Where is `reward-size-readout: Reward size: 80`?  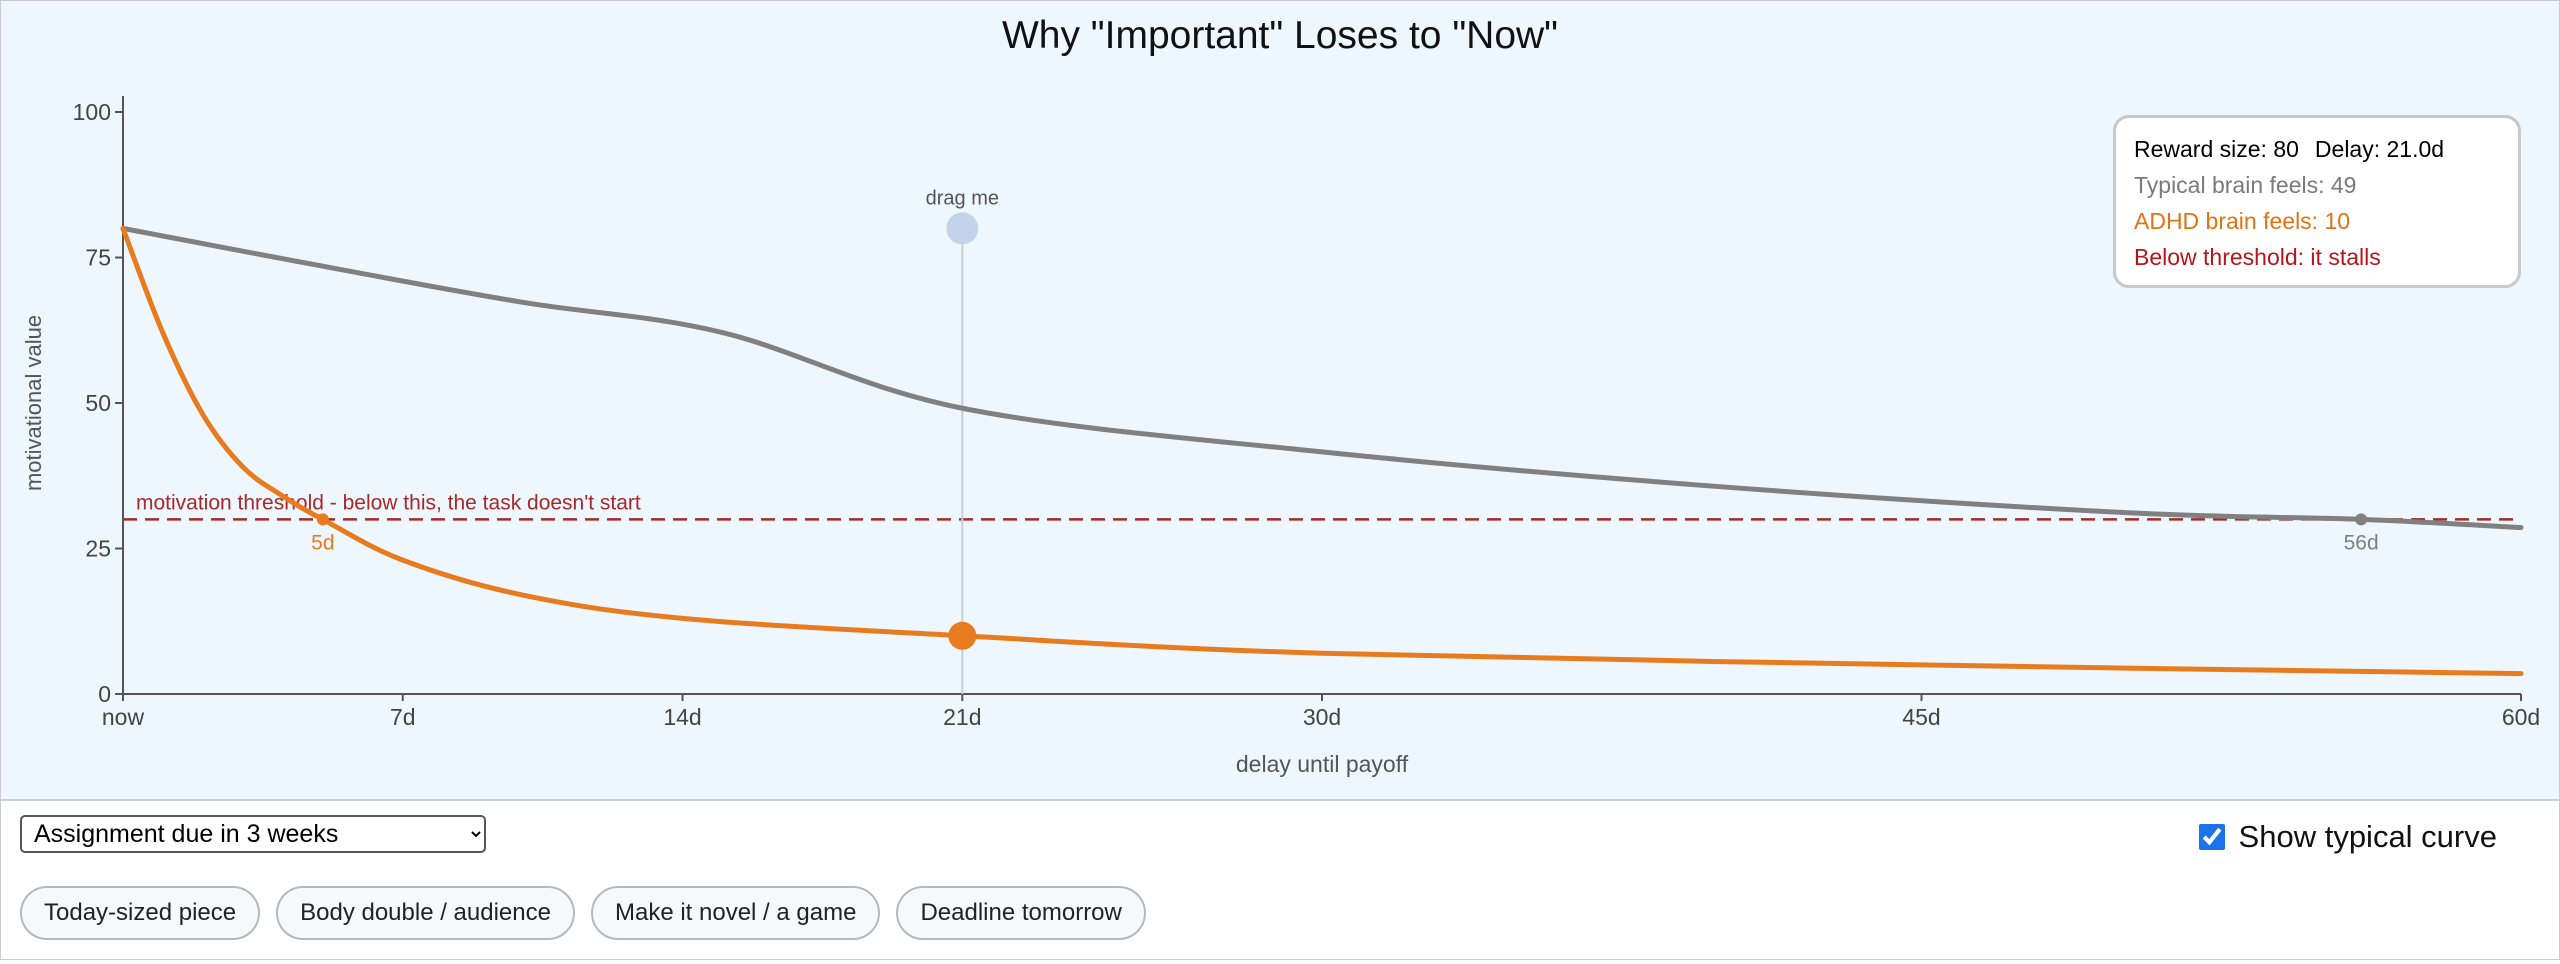 reward-size-readout: Reward size: 80 is located at coordinates (2216, 149).